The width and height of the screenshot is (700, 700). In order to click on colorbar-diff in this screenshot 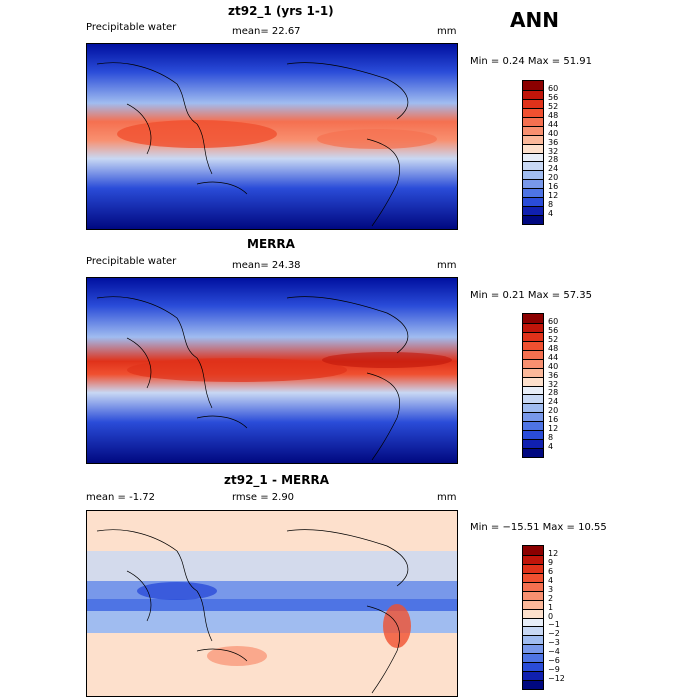, I will do `click(533, 617)`.